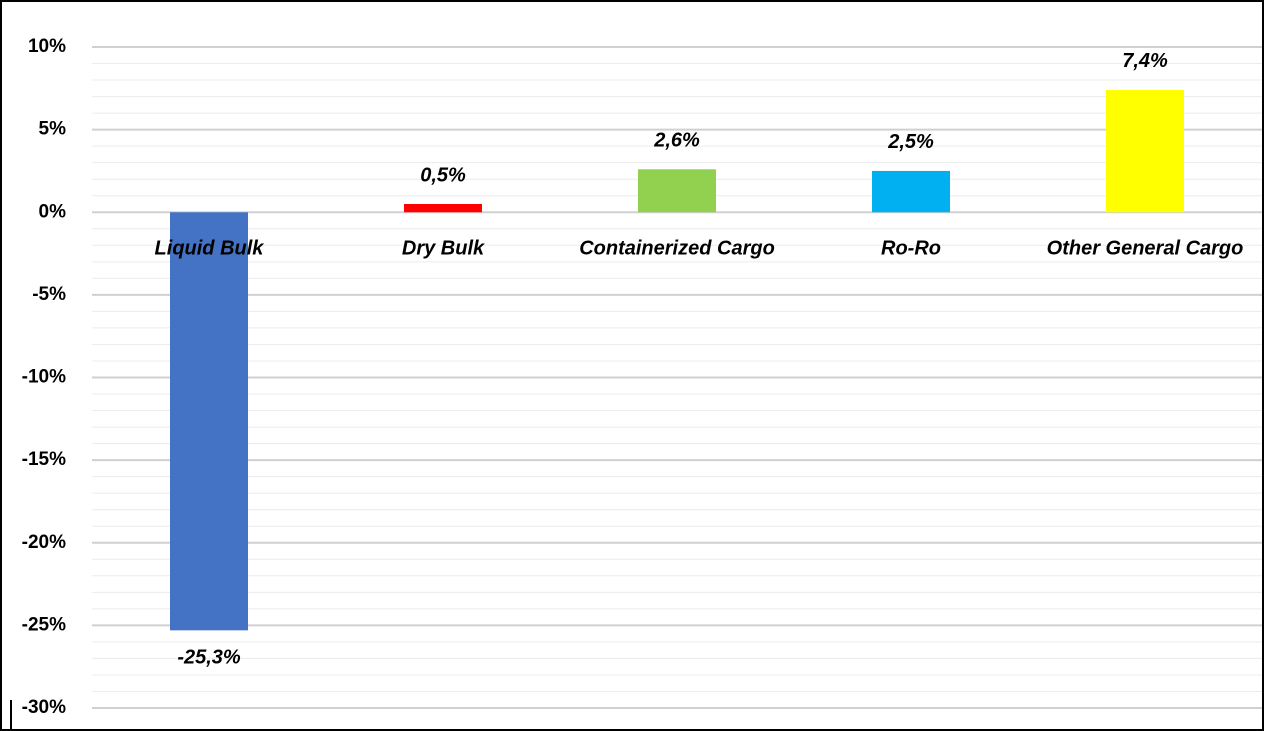 The width and height of the screenshot is (1264, 731). What do you see at coordinates (44, 459) in the screenshot?
I see `y-tick-label: -15%` at bounding box center [44, 459].